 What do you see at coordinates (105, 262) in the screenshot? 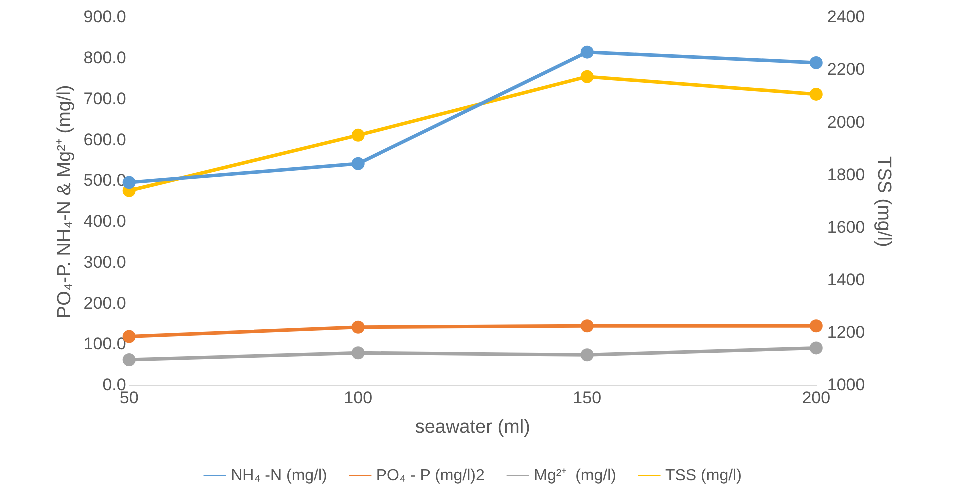
I see `y-tick-label: 300.0` at bounding box center [105, 262].